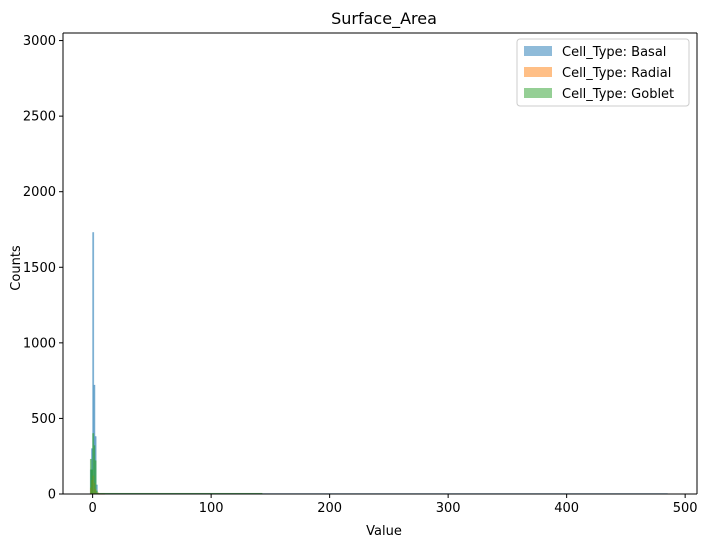 The height and width of the screenshot is (547, 706). Describe the element at coordinates (211, 508) in the screenshot. I see `x-tick-label: 100` at that location.